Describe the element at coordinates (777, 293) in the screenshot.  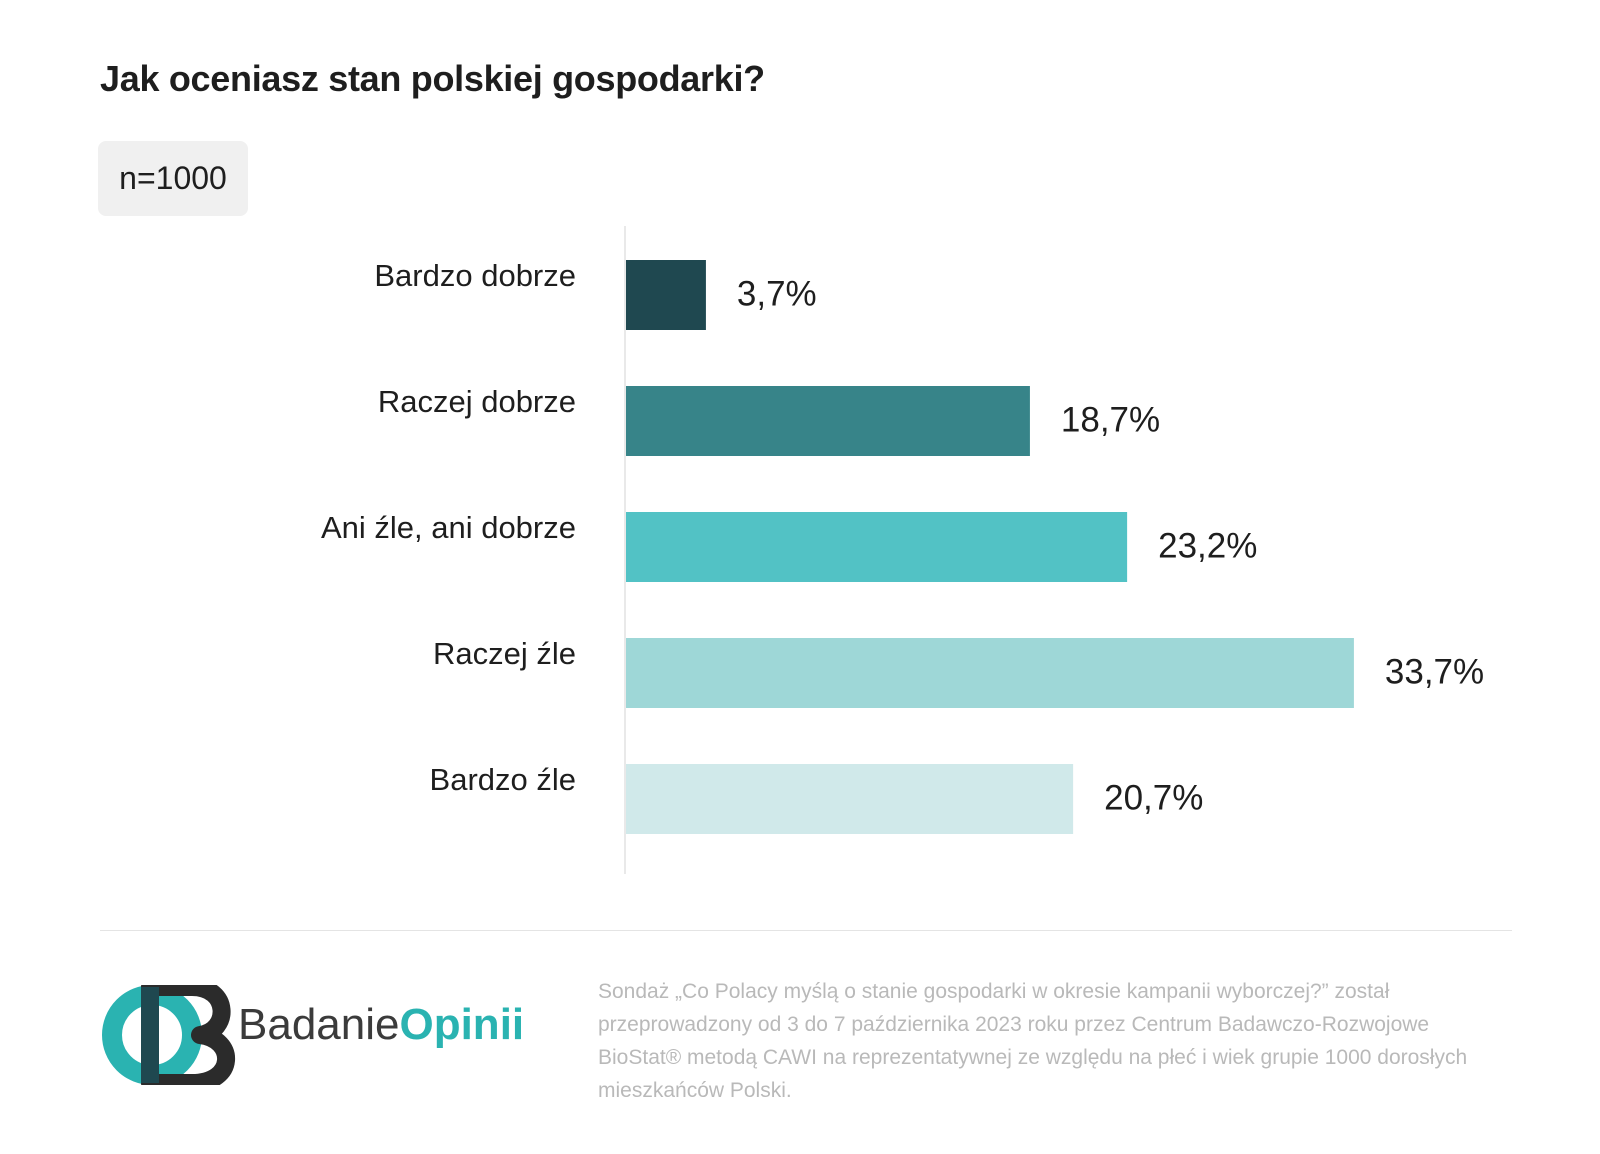
I see `bar-value-label: 3,7%` at that location.